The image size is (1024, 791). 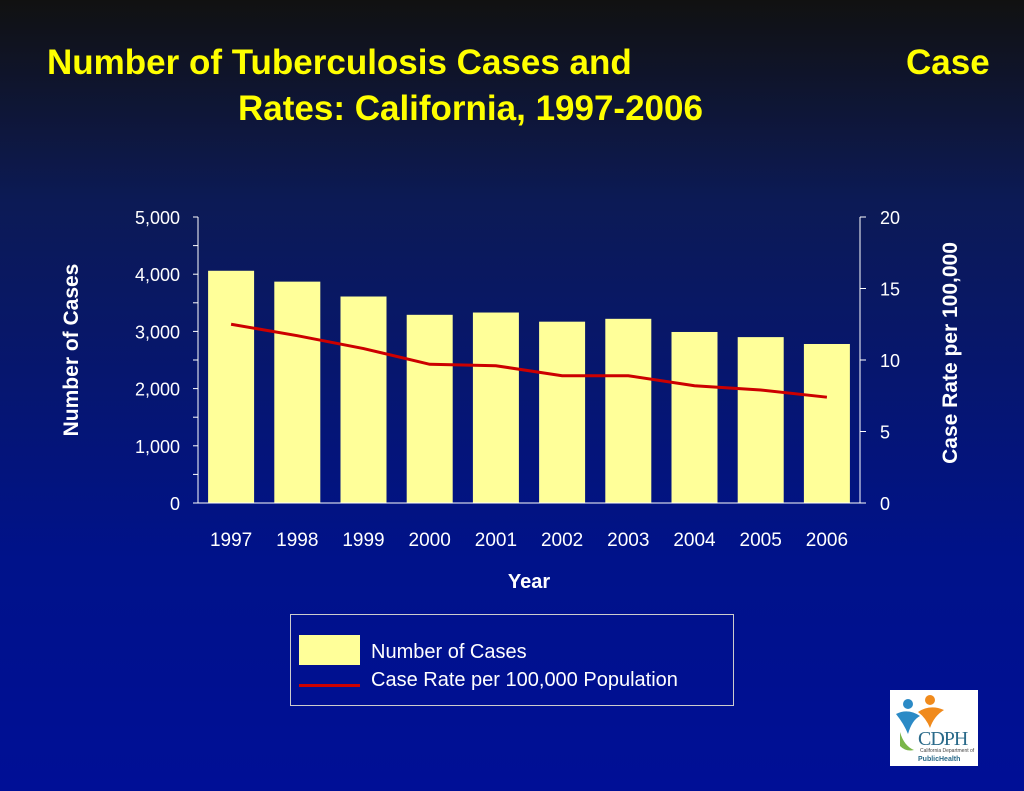 What do you see at coordinates (157, 218) in the screenshot?
I see `left-tick-label: 5,000` at bounding box center [157, 218].